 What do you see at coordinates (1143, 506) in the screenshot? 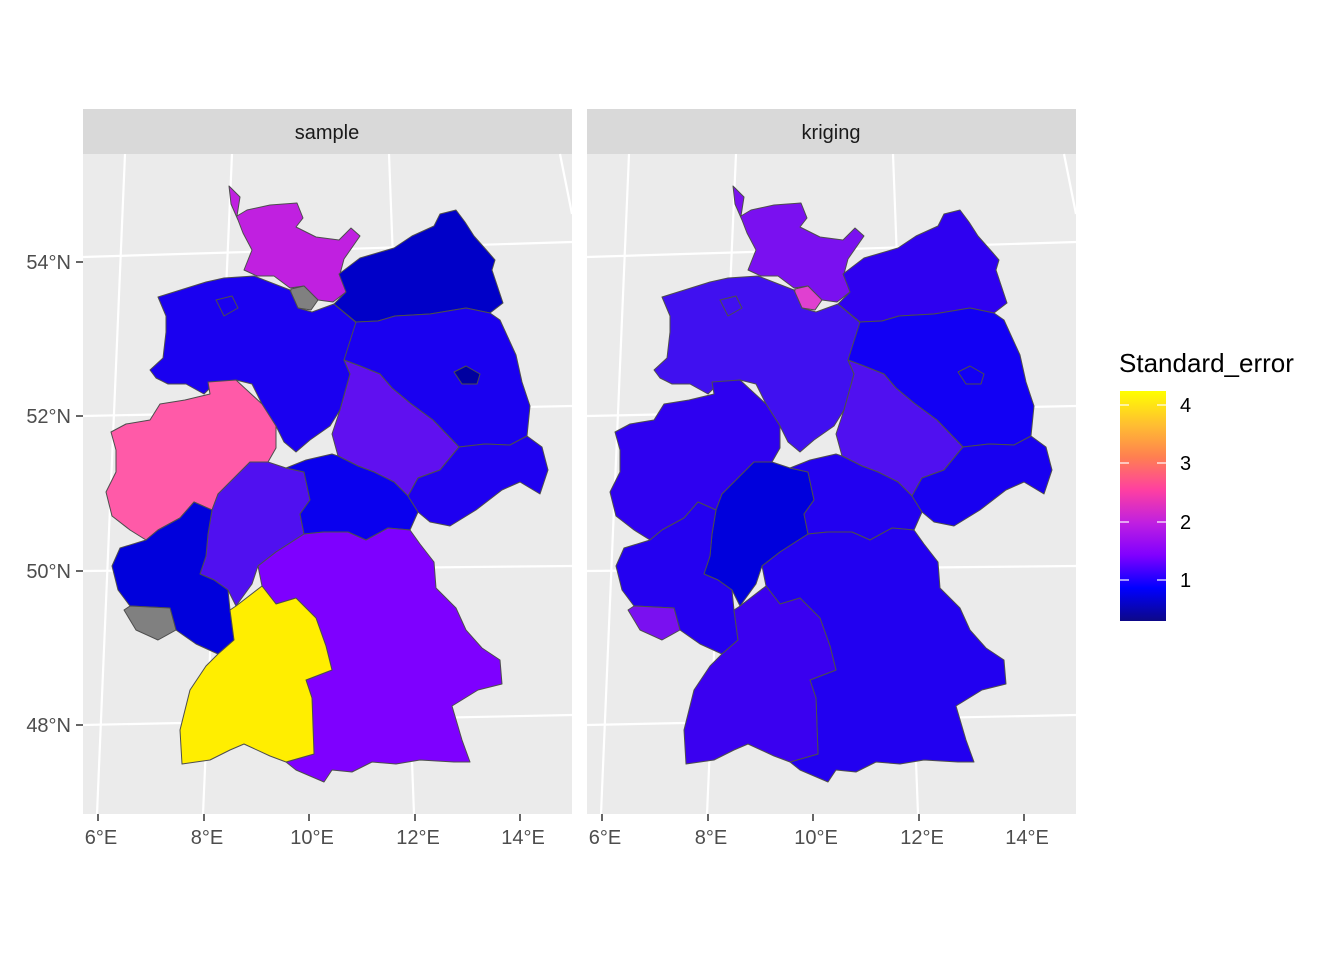
I see `legend-colorbar` at bounding box center [1143, 506].